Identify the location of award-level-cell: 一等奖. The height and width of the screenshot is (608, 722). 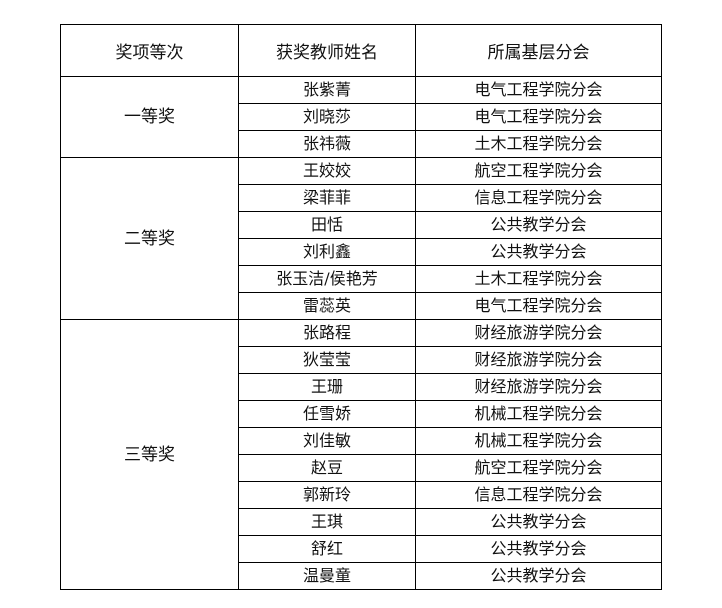
(149, 117).